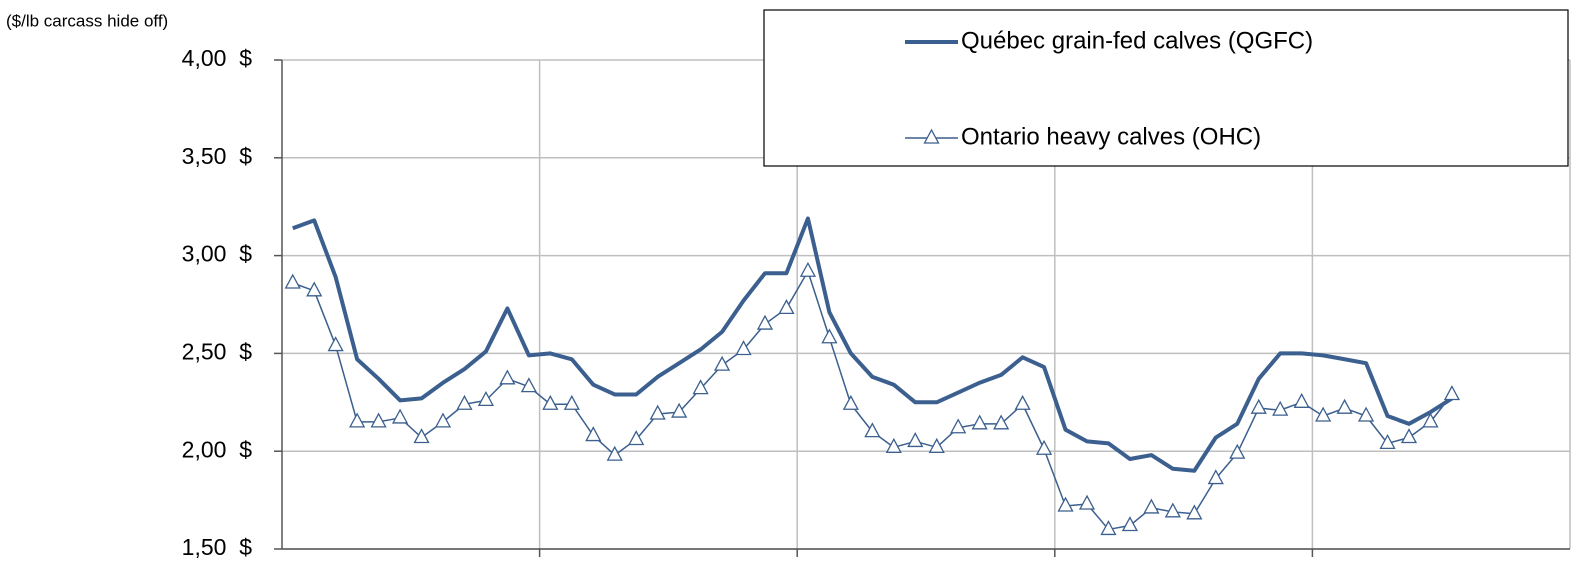  Describe the element at coordinates (217, 254) in the screenshot. I see `y-tick-label: 3,00 $` at that location.